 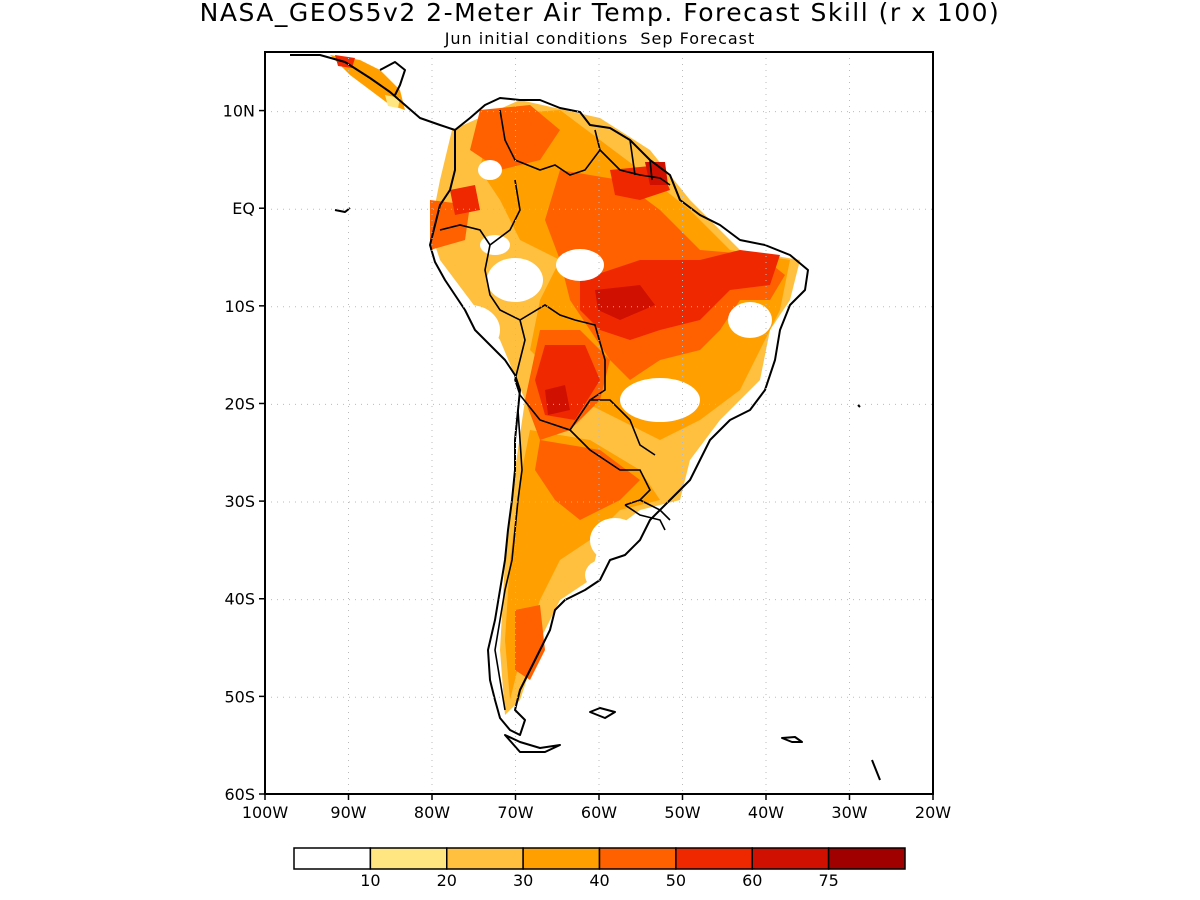 I want to click on skill-region-darkorange-patagonia, so click(x=530, y=642).